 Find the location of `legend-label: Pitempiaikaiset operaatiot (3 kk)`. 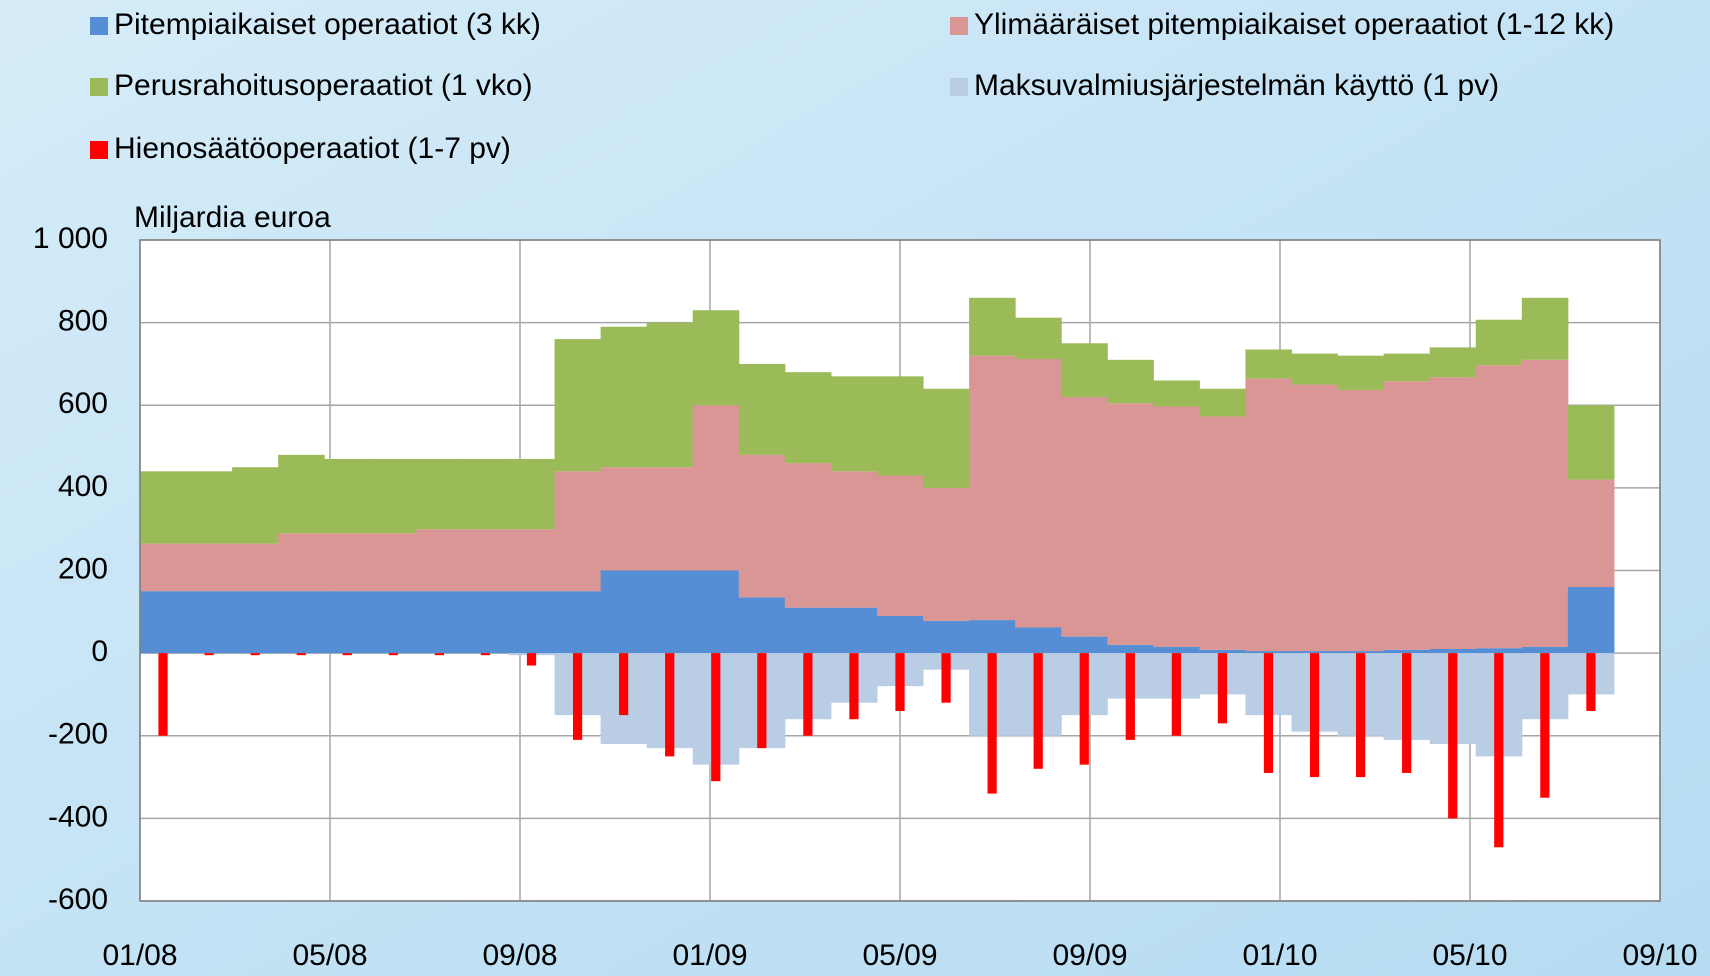

legend-label: Pitempiaikaiset operaatiot (3 kk) is located at coordinates (327, 24).